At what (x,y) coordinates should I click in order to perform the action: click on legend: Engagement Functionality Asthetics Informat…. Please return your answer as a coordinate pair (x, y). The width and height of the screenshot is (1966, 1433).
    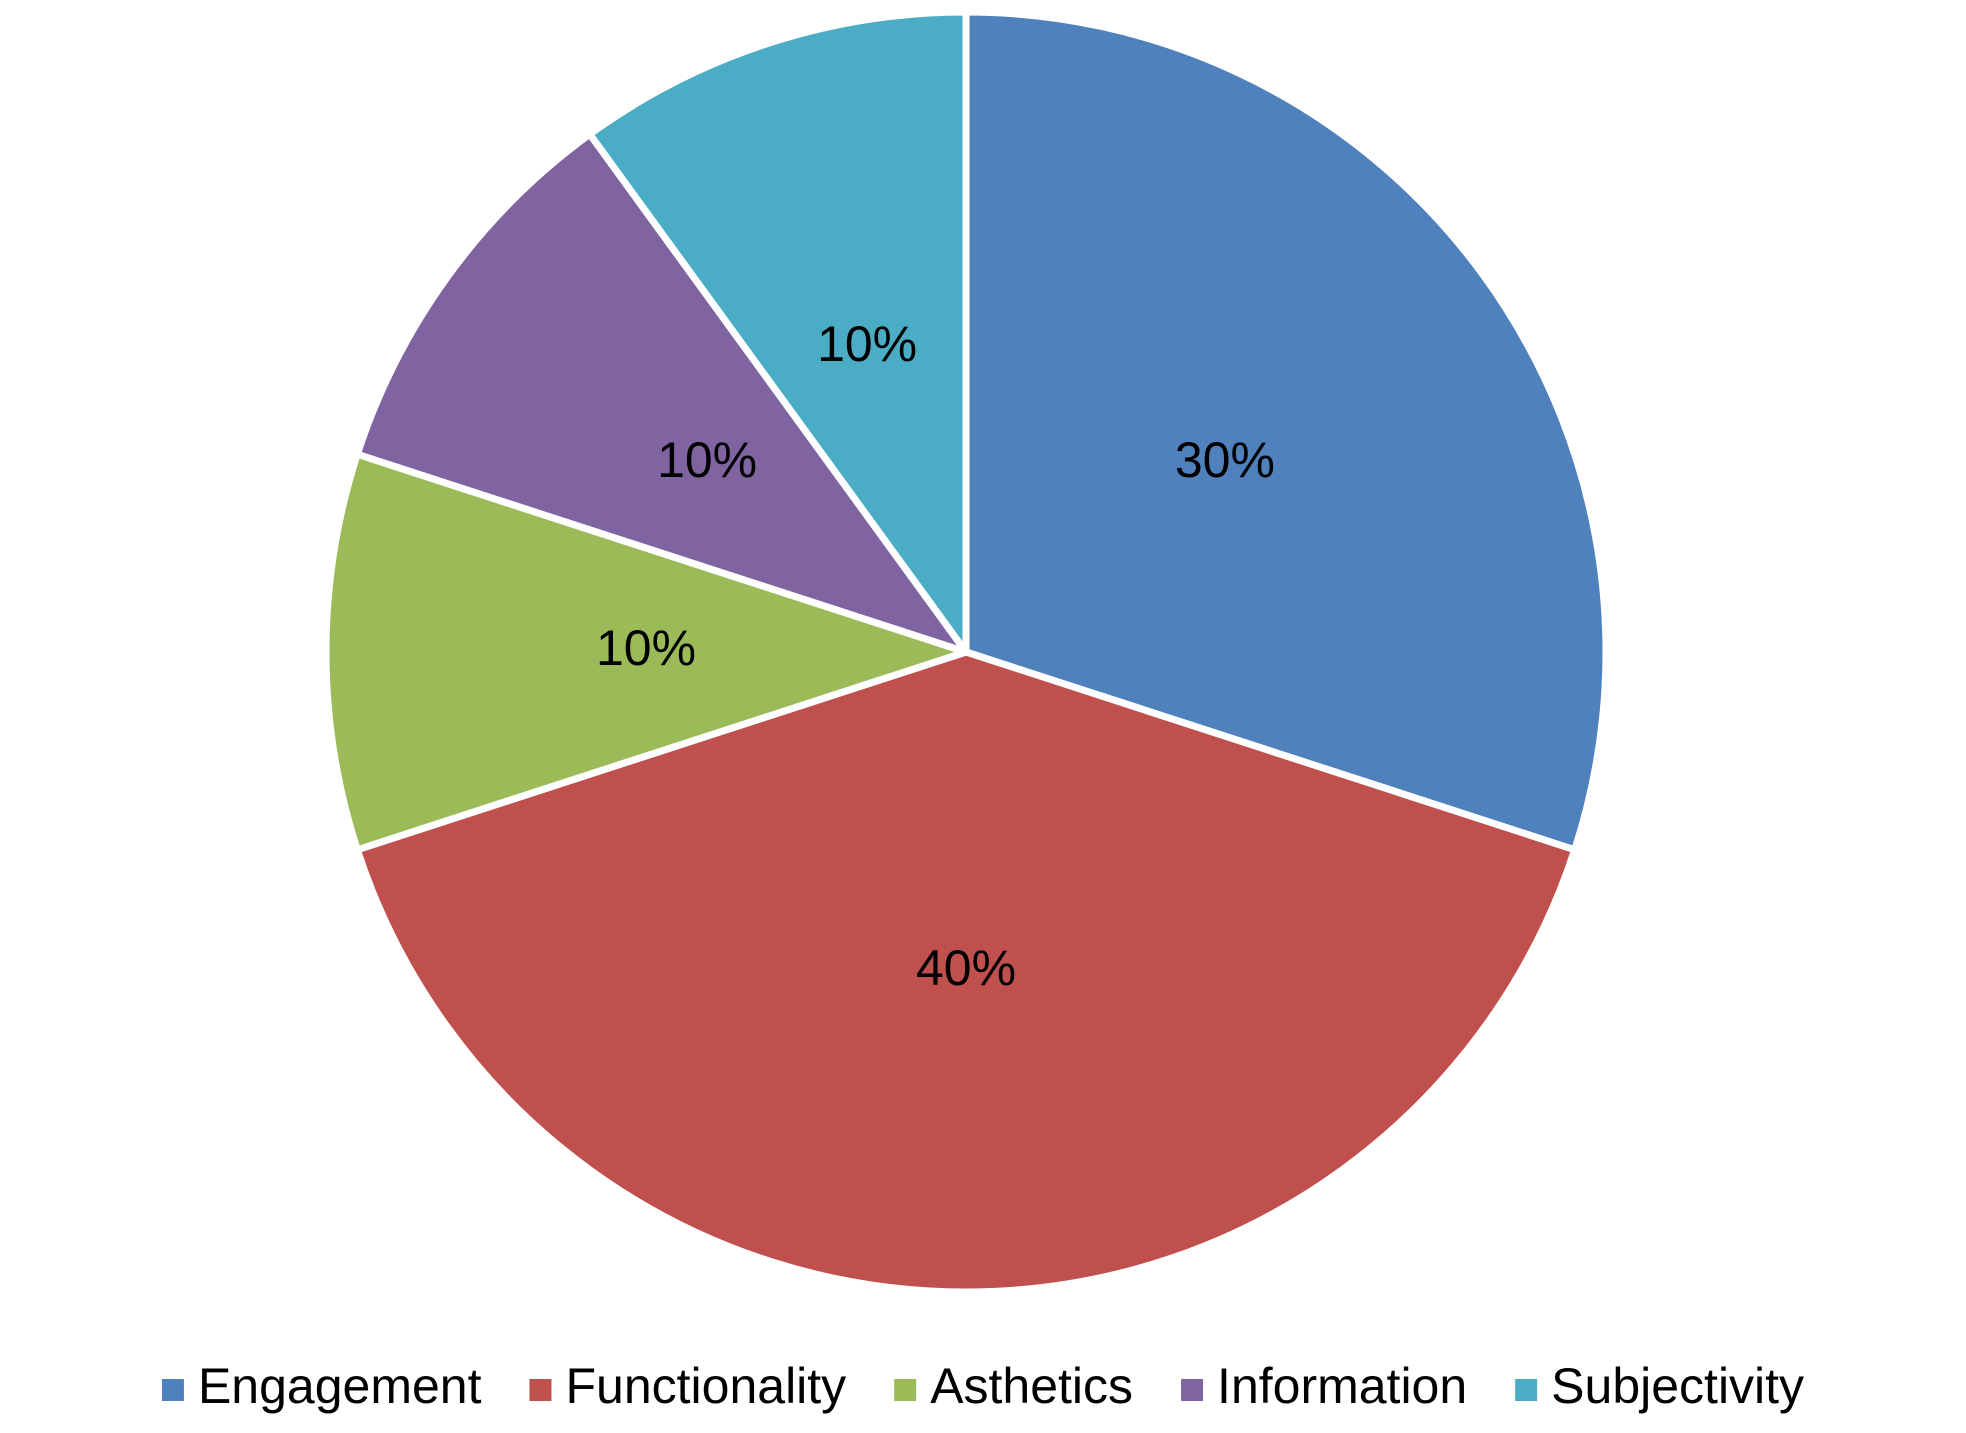
    Looking at the image, I should click on (982, 1386).